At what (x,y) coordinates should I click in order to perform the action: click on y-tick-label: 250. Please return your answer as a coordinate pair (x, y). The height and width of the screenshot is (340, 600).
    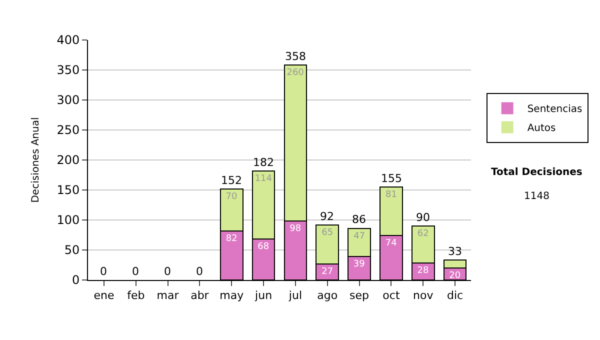
    Looking at the image, I should click on (68, 130).